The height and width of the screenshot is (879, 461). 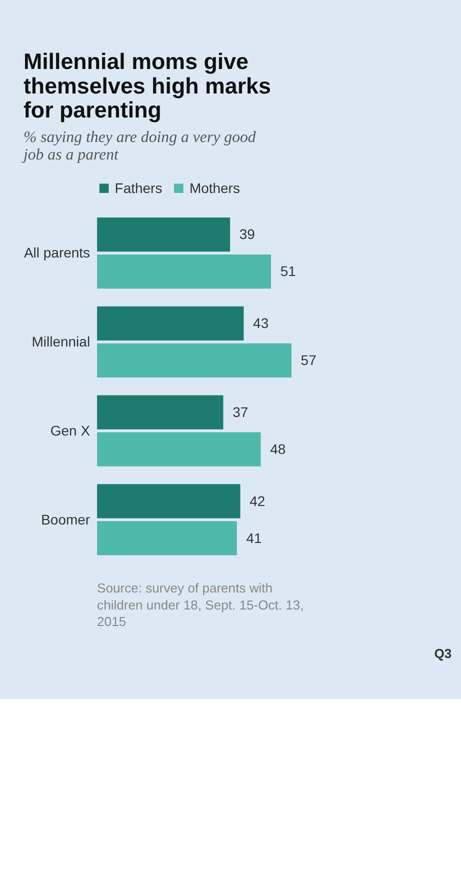 What do you see at coordinates (61, 342) in the screenshot?
I see `y-tick-label: Millennial` at bounding box center [61, 342].